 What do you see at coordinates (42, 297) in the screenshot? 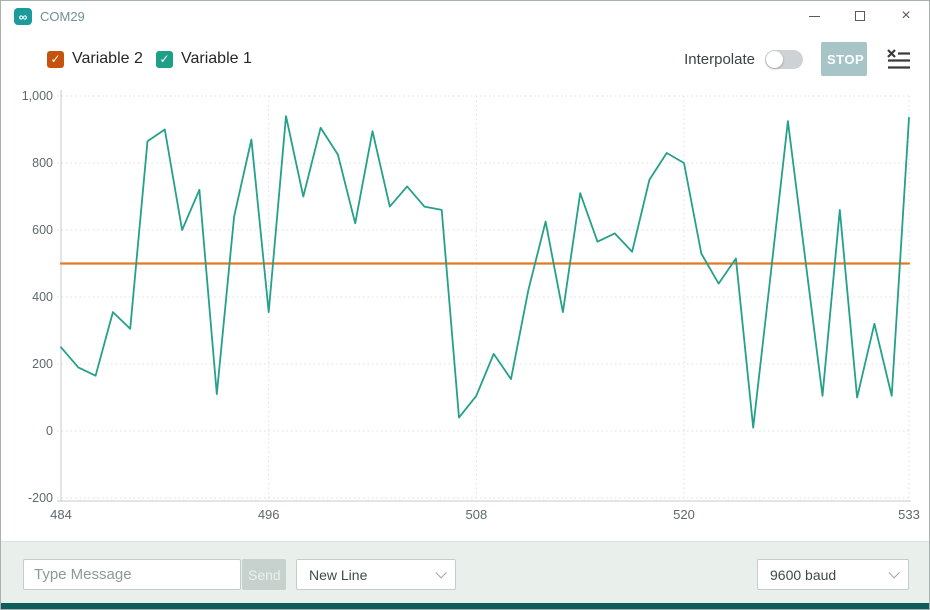
I see `y-tick-label: 400` at bounding box center [42, 297].